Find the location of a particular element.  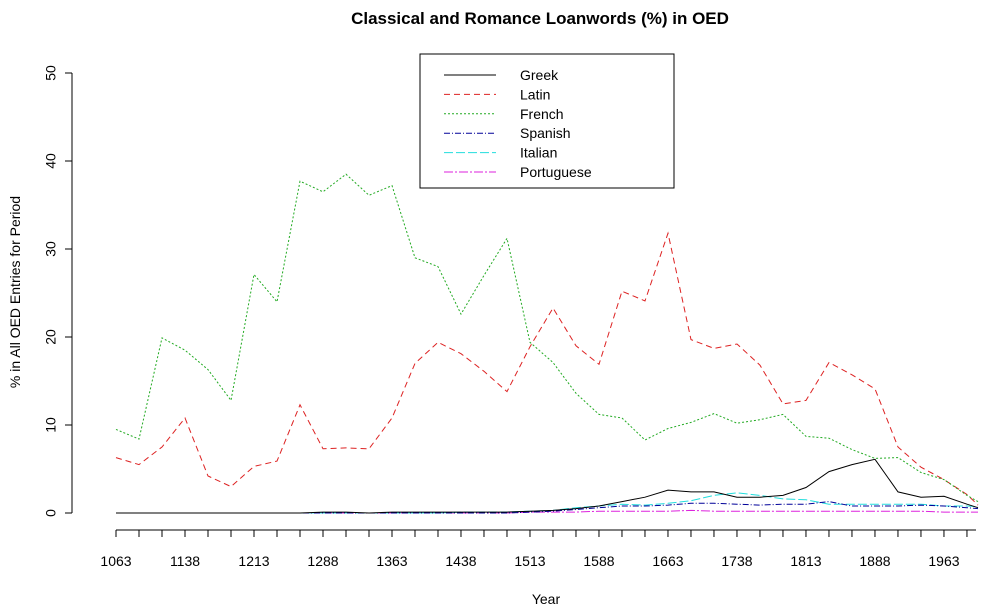

y-tick-label: 50 is located at coordinates (51, 73).